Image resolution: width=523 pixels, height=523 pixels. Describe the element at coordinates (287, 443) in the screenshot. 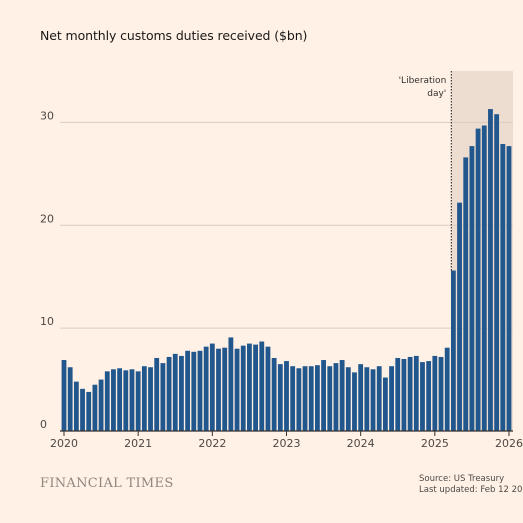

I see `x-tick-label: 2023` at that location.